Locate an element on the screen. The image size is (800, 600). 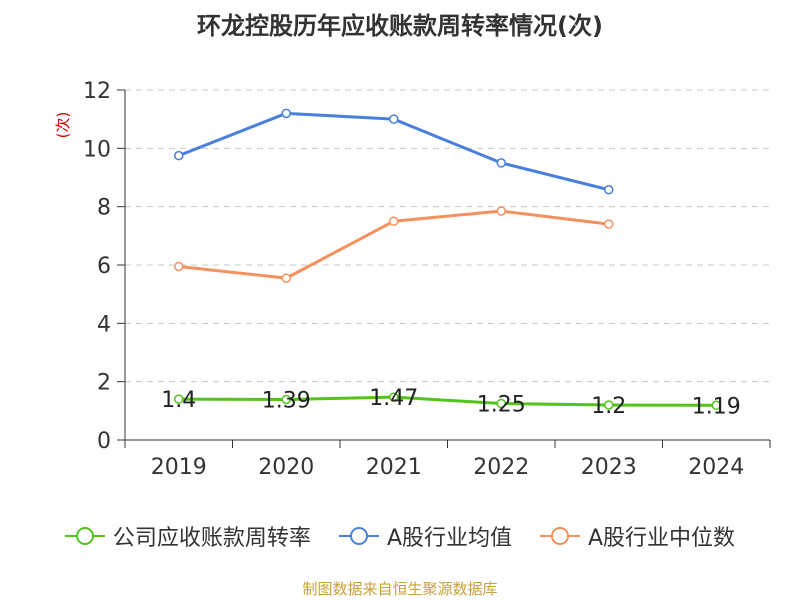
data-label: 1.2 is located at coordinates (608, 406).